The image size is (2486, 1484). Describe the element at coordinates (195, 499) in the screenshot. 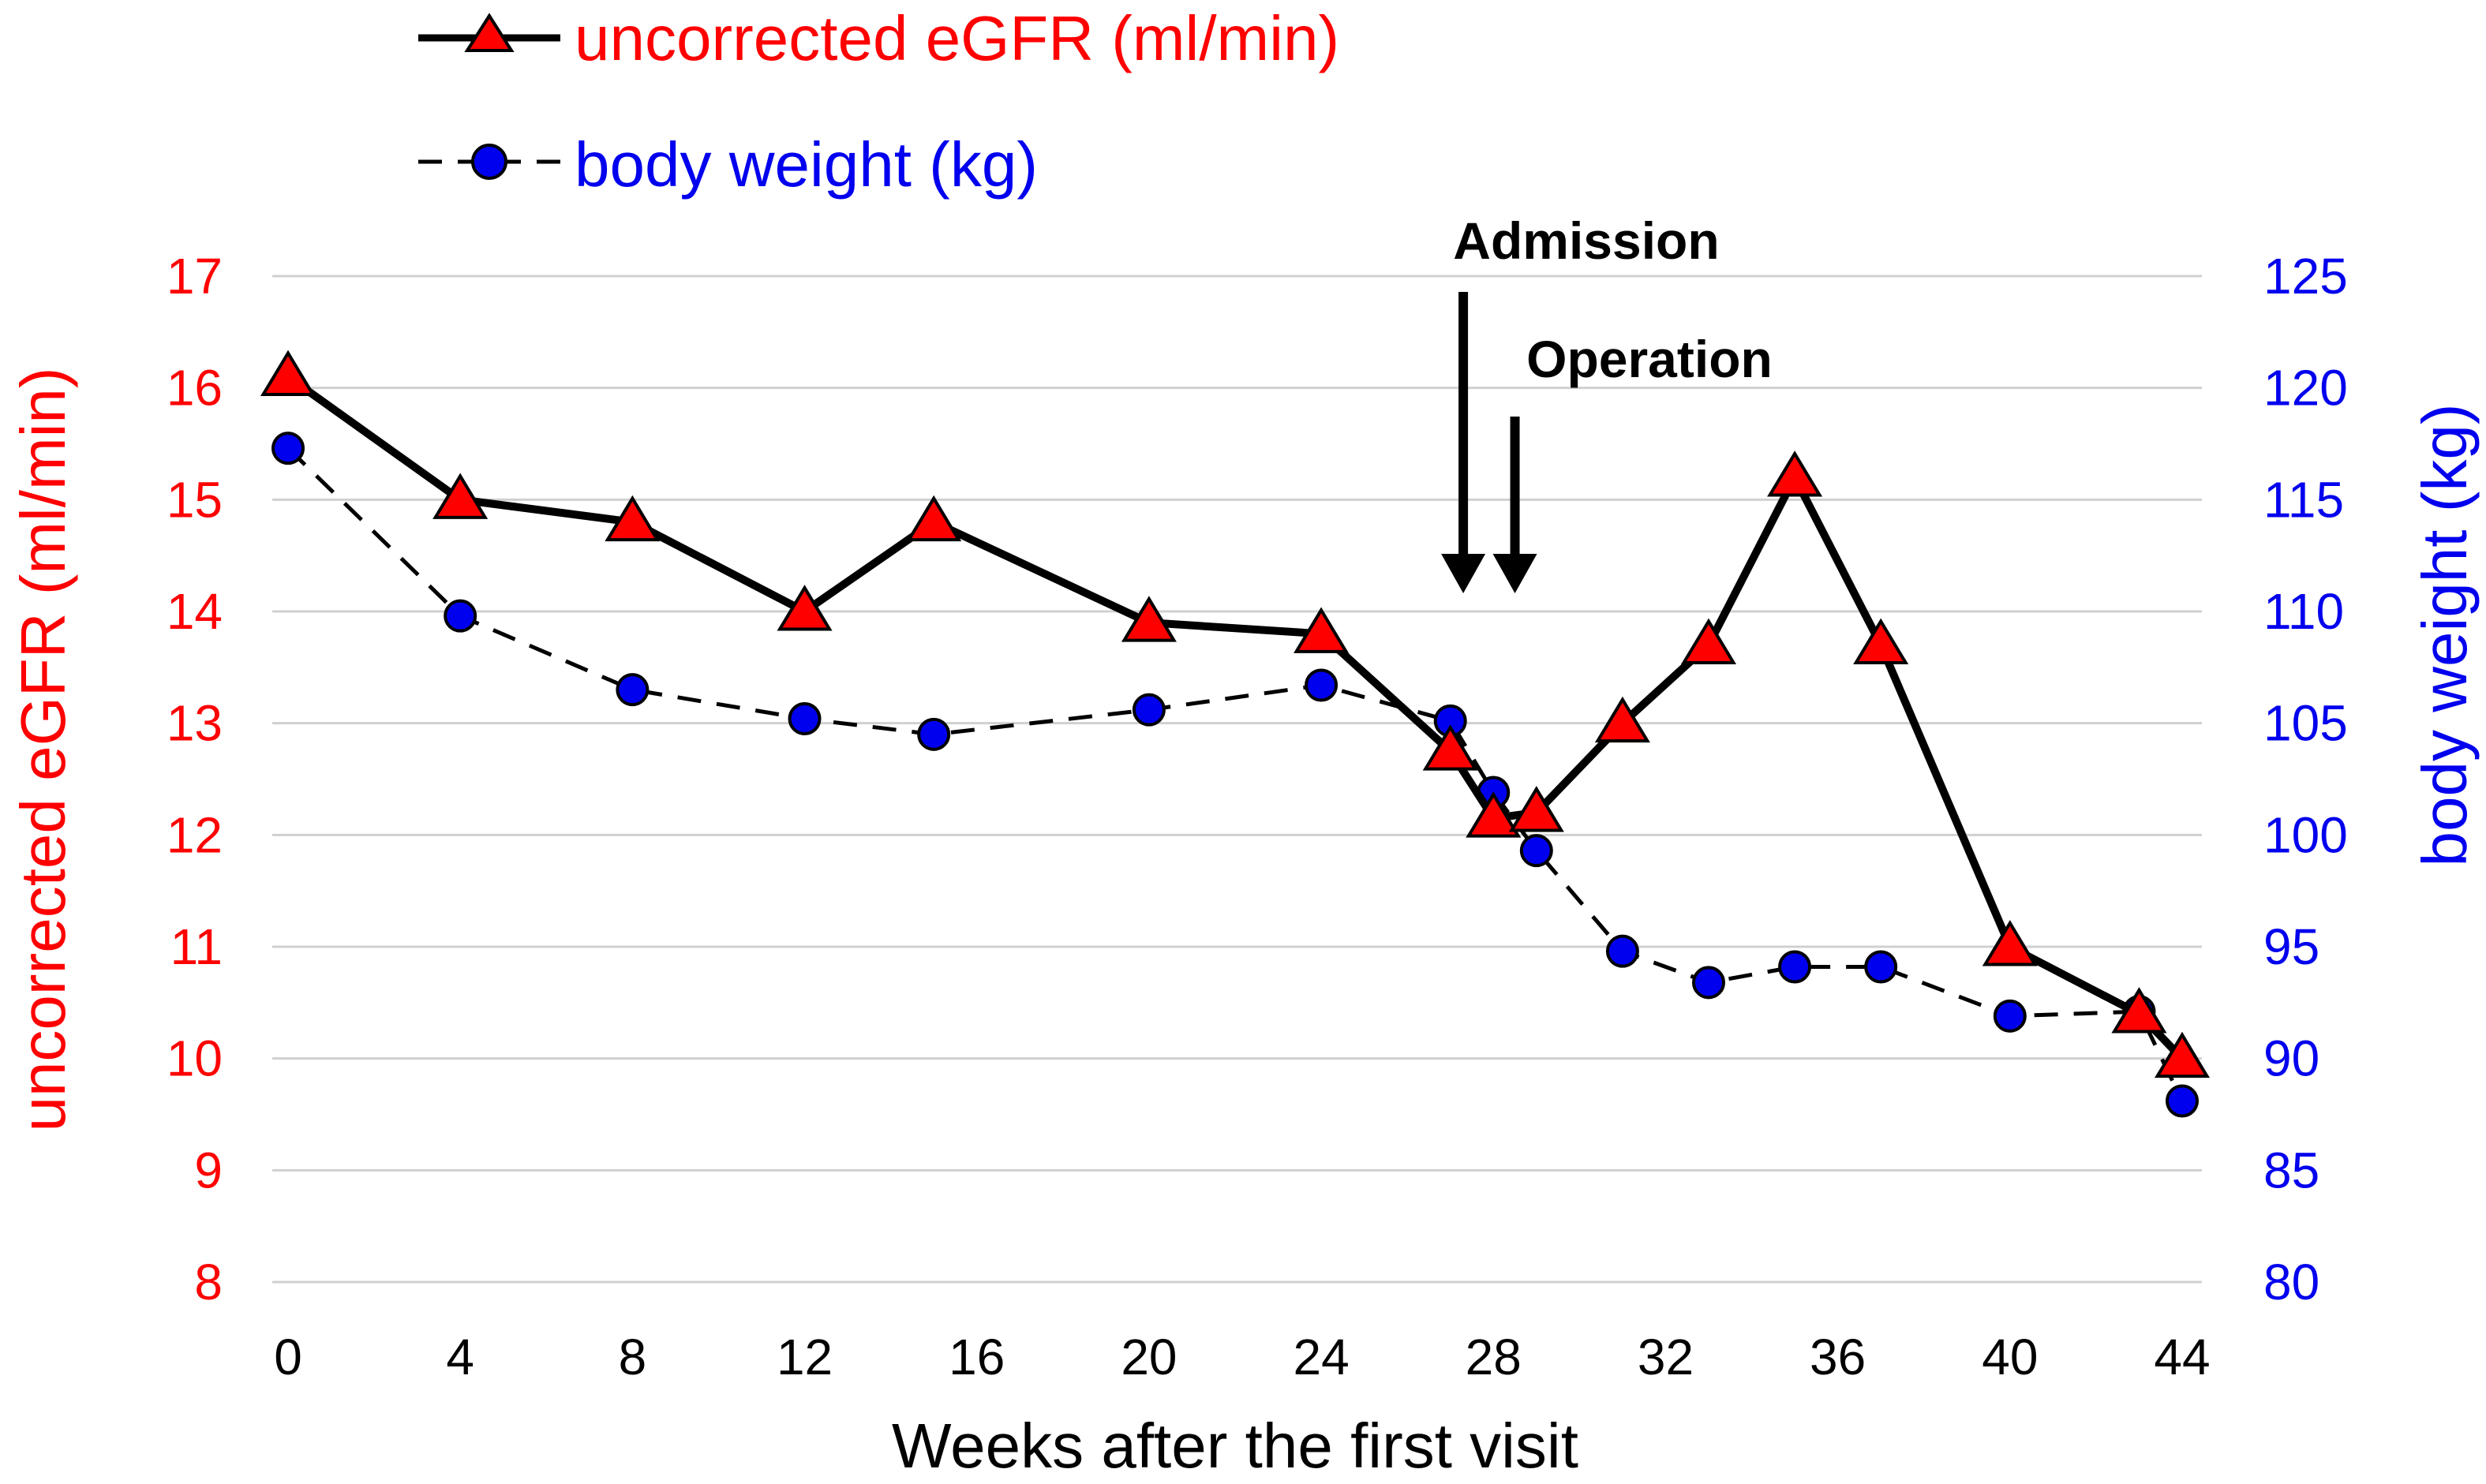

I see `left-tick-label: 15` at that location.